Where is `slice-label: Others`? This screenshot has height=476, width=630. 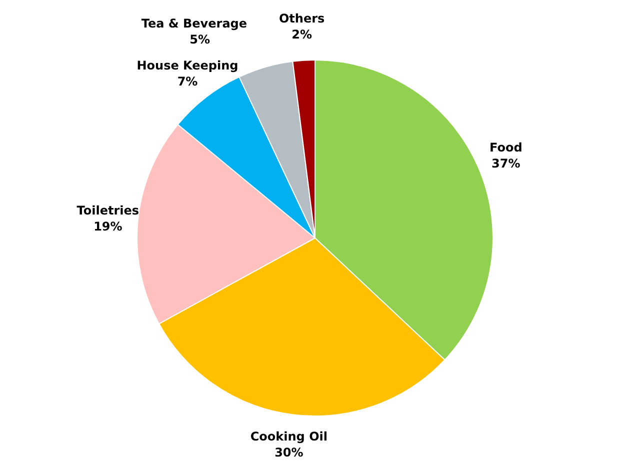
slice-label: Others is located at coordinates (301, 18).